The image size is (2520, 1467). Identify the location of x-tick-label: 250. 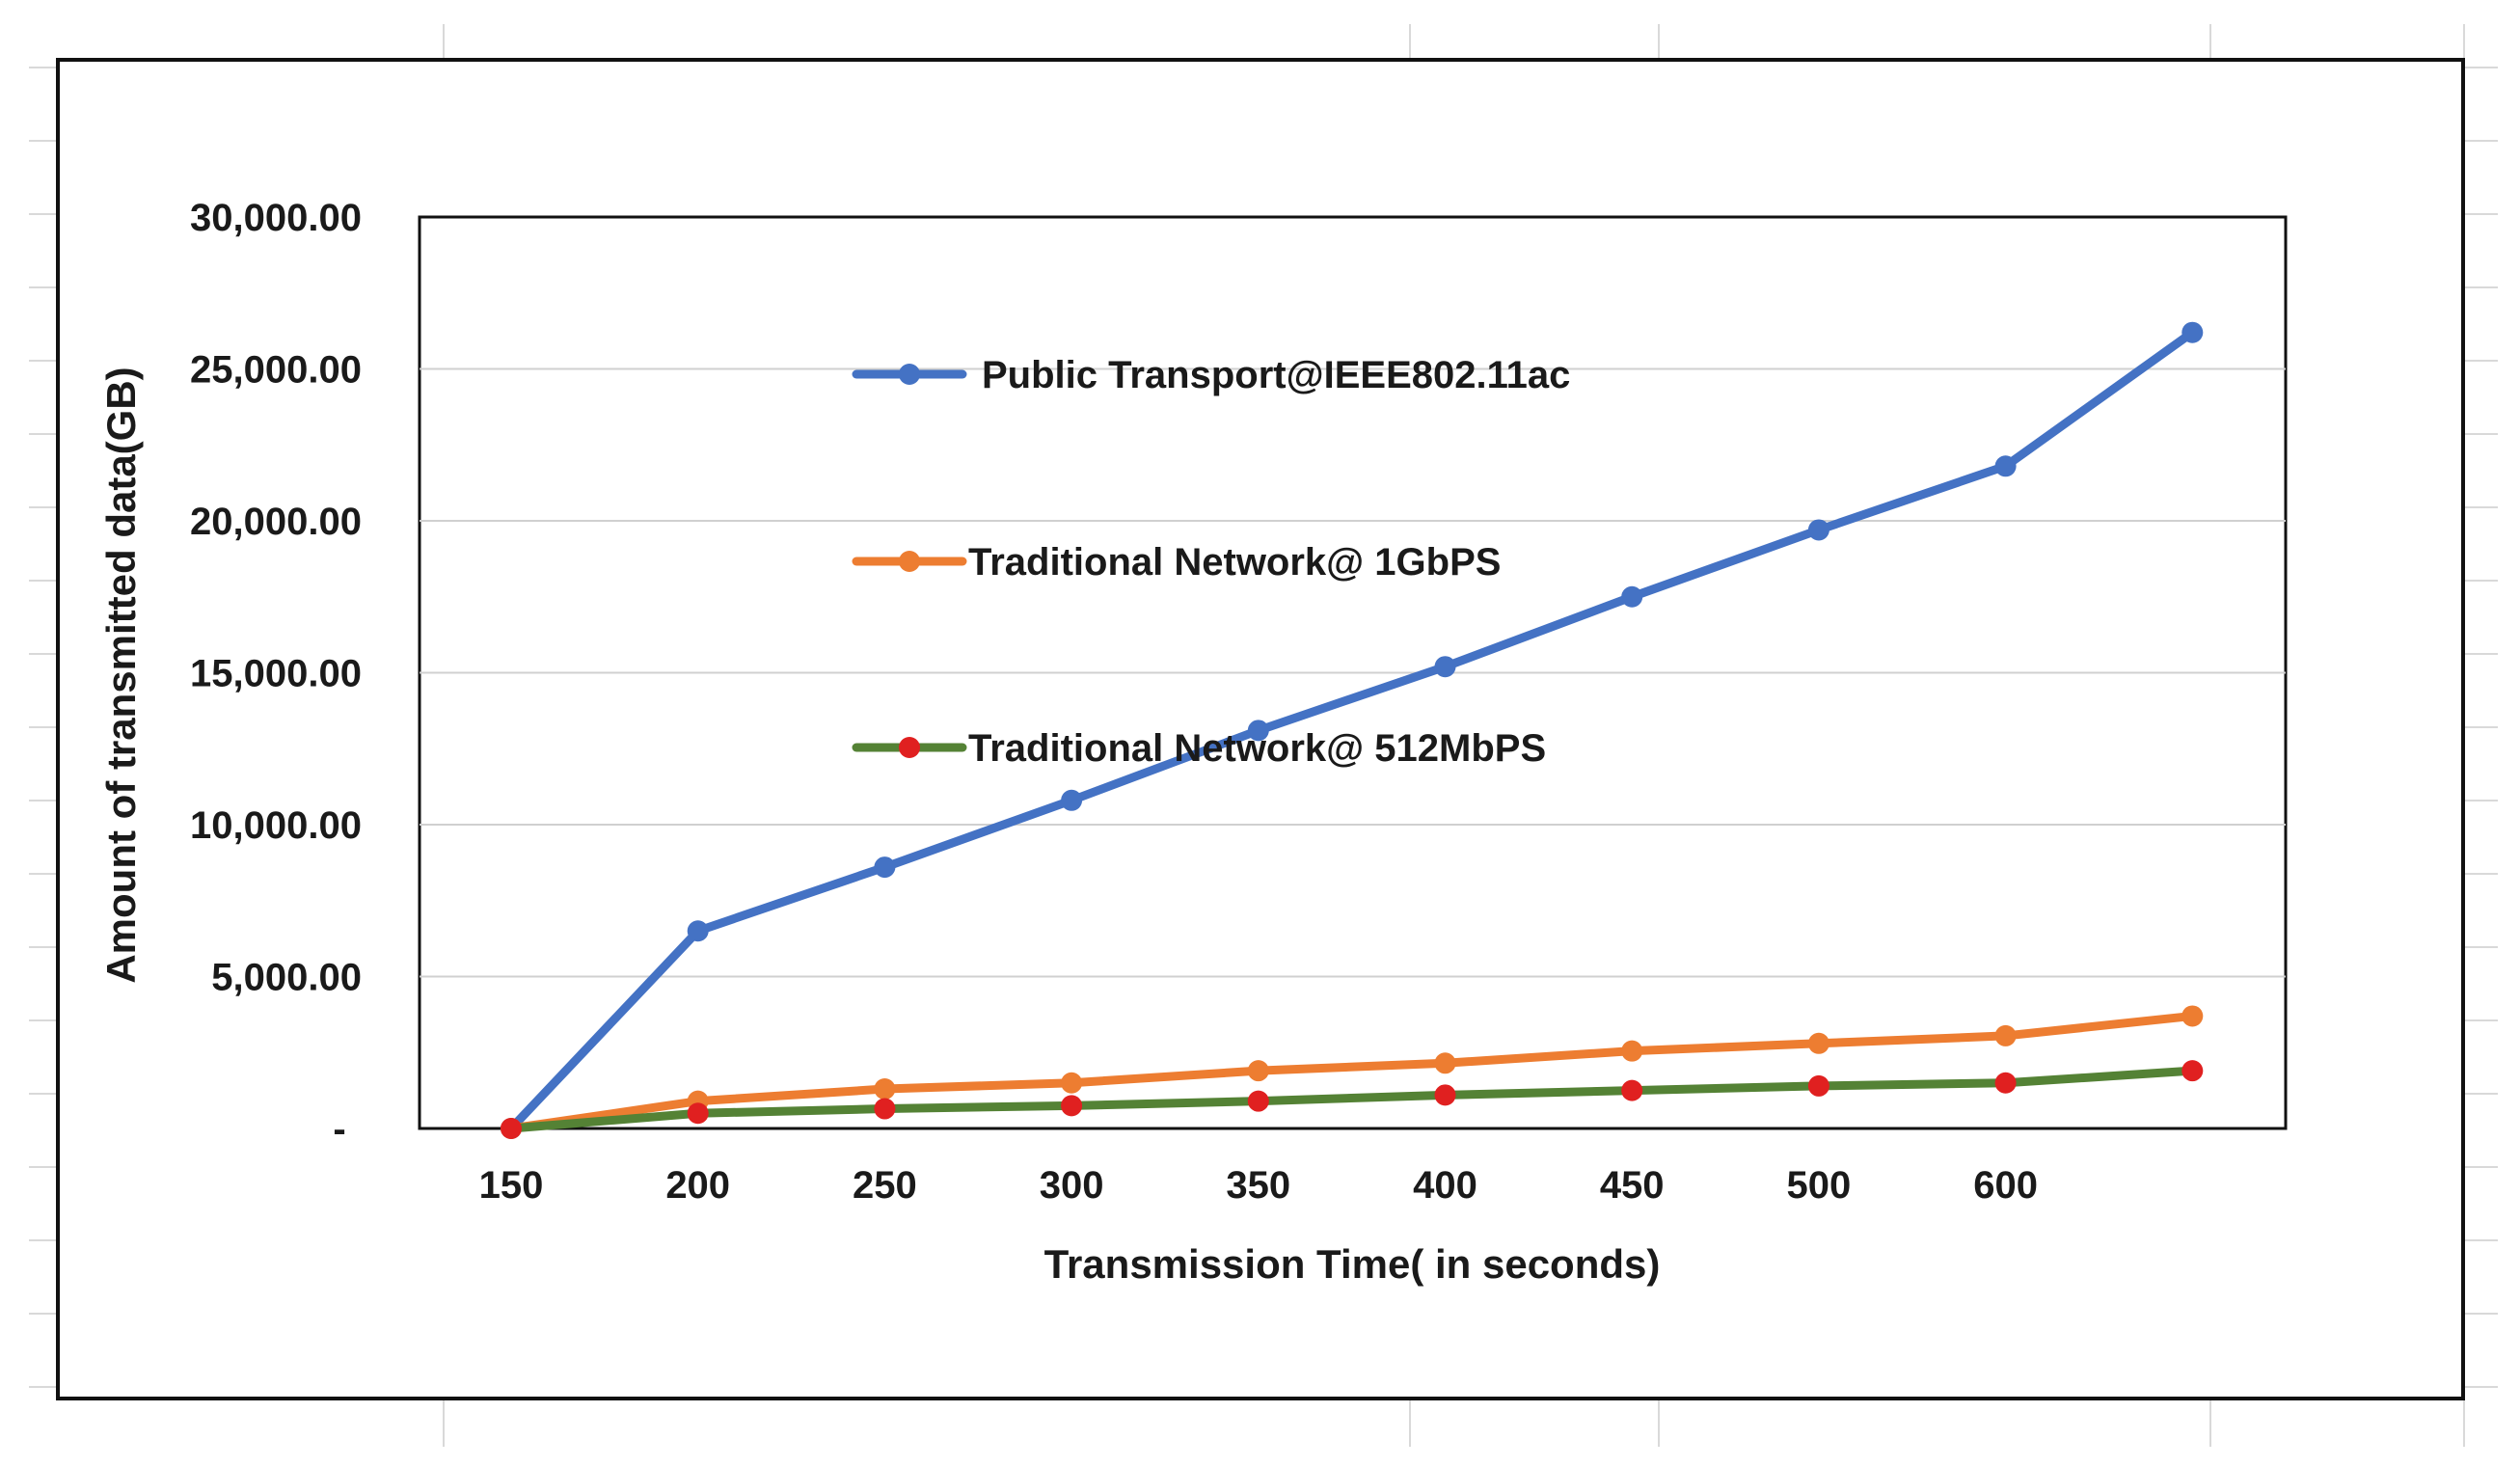
(885, 1185).